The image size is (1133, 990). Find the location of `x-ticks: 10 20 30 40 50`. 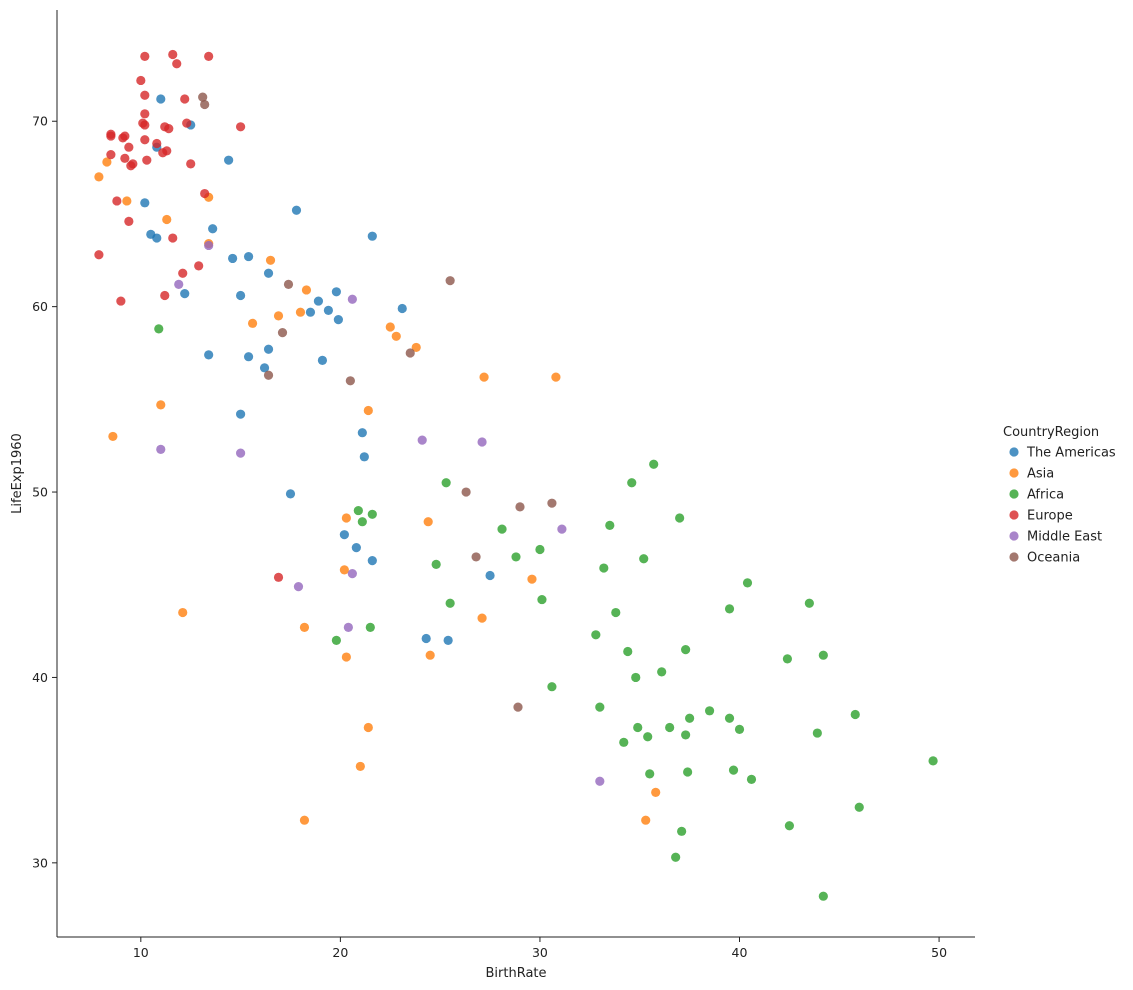

x-ticks: 10 20 30 40 50 is located at coordinates (540, 948).